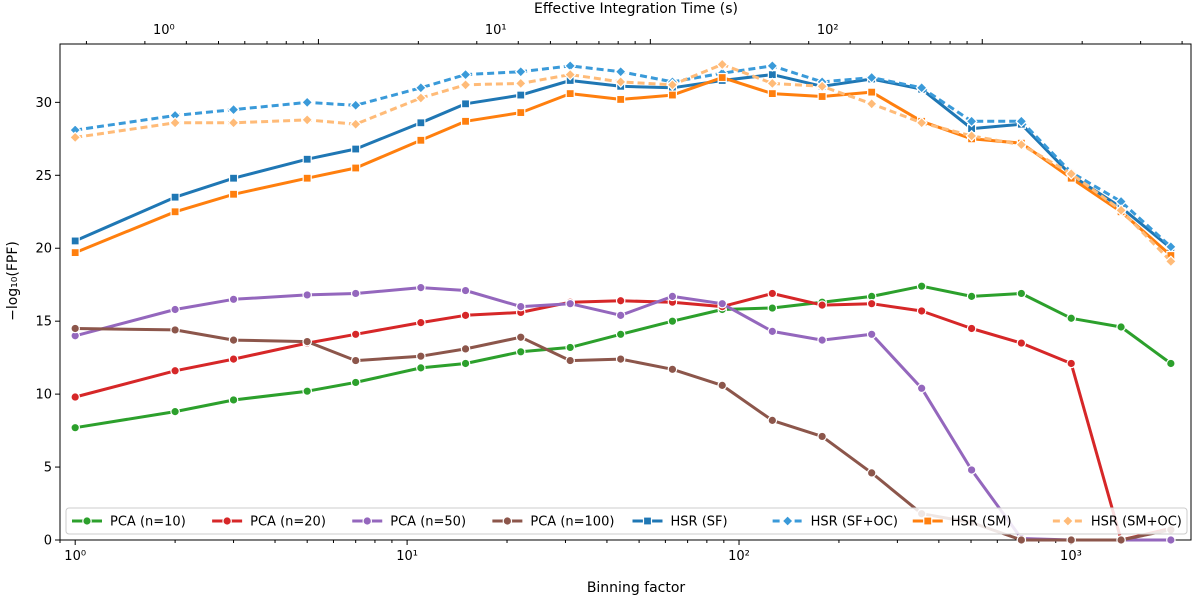 The width and height of the screenshot is (1200, 597). I want to click on top-tick-label: 10², so click(828, 30).